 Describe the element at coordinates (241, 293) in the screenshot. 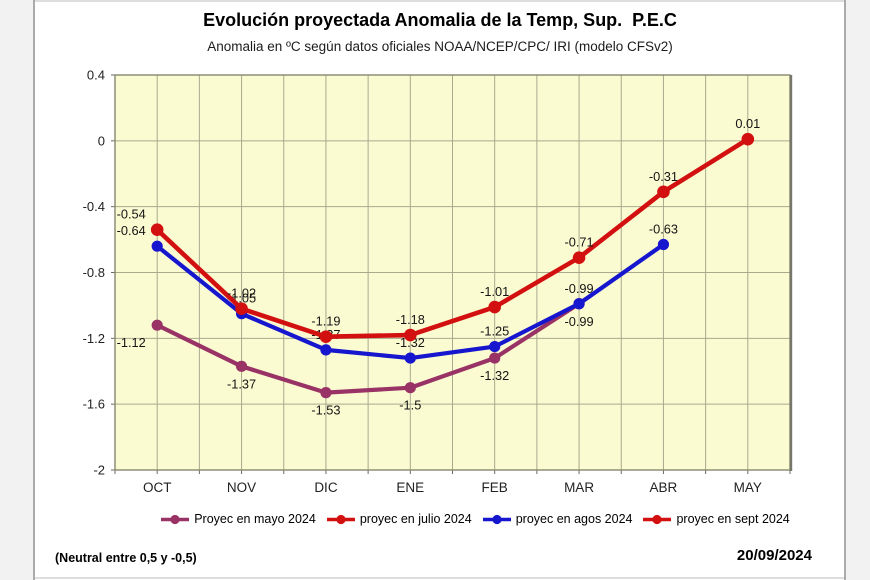

I see `data-label: -1.02` at that location.